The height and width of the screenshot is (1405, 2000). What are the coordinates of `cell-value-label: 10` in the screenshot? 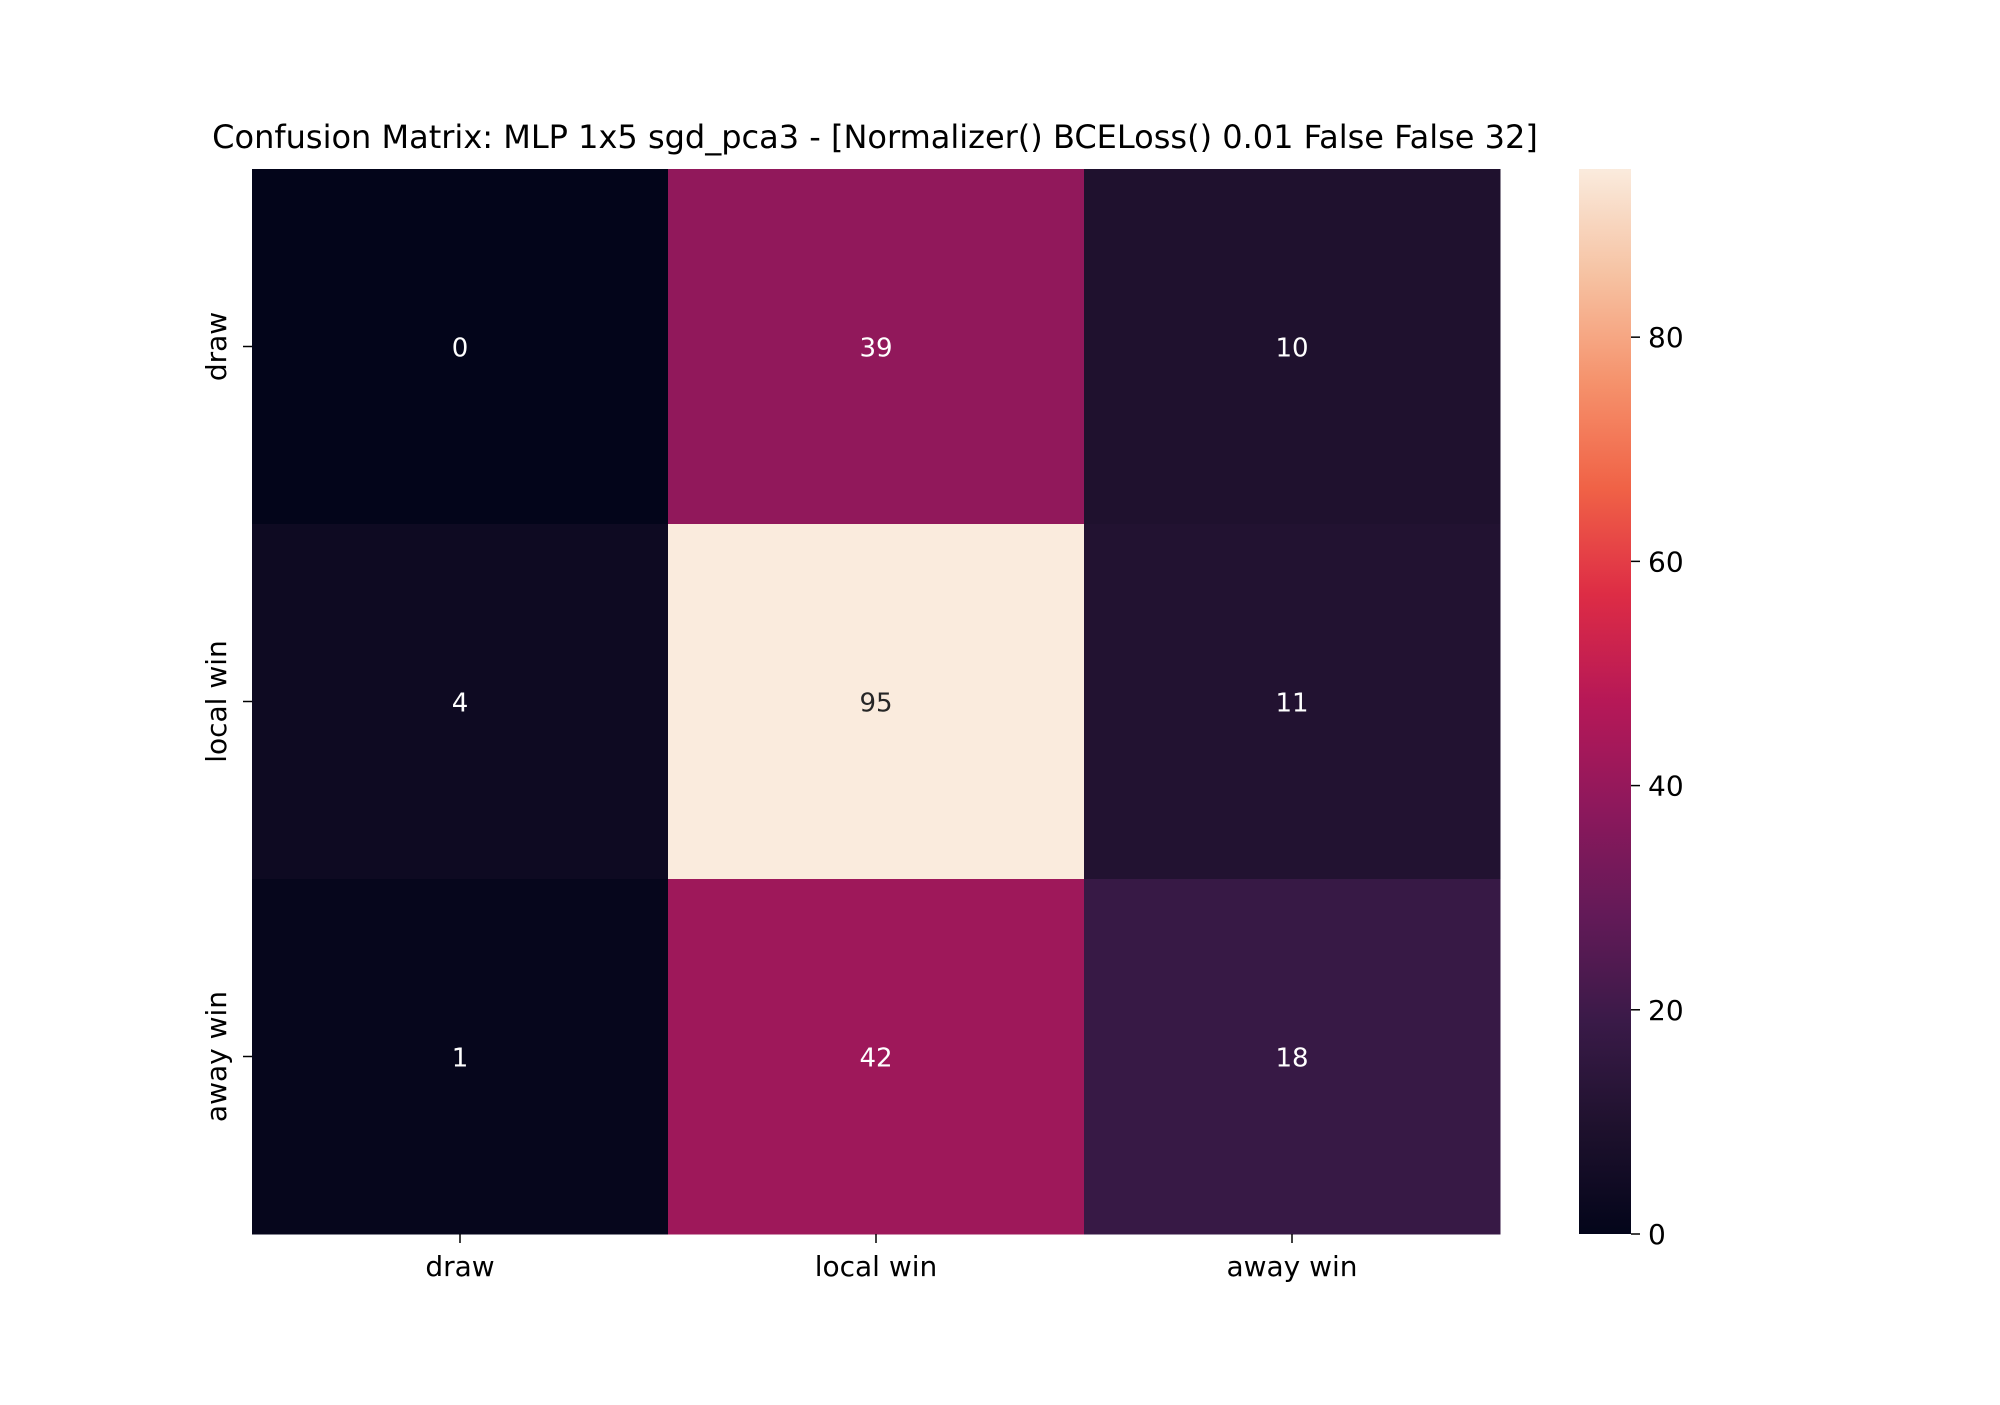 It's located at (1291, 349).